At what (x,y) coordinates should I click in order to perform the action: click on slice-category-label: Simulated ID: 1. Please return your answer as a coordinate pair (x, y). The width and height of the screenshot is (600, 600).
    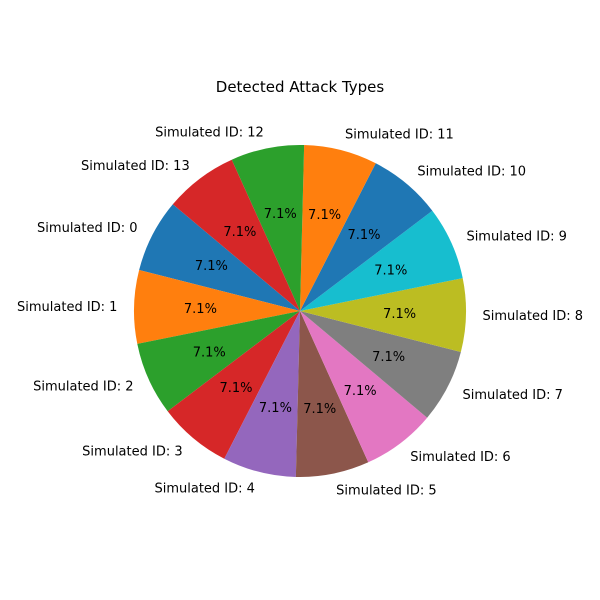
    Looking at the image, I should click on (67, 307).